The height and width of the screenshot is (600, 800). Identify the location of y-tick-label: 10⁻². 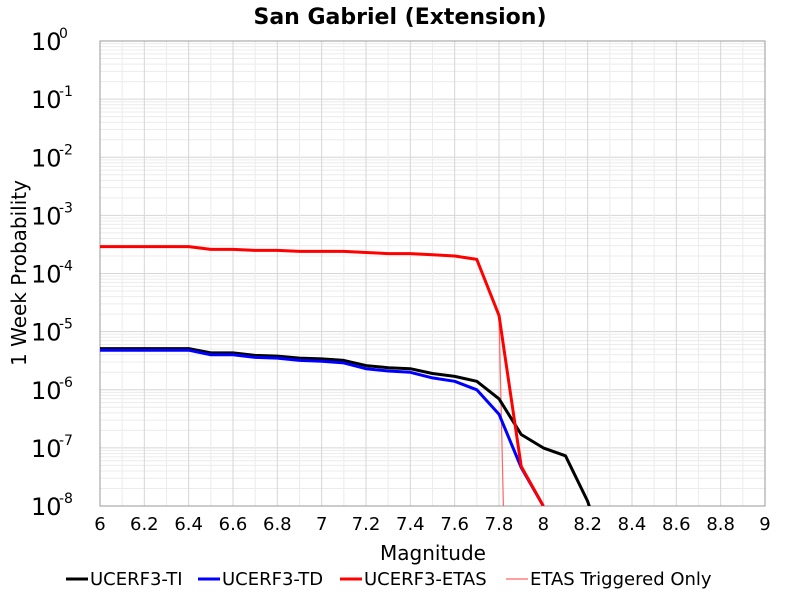
(52, 157).